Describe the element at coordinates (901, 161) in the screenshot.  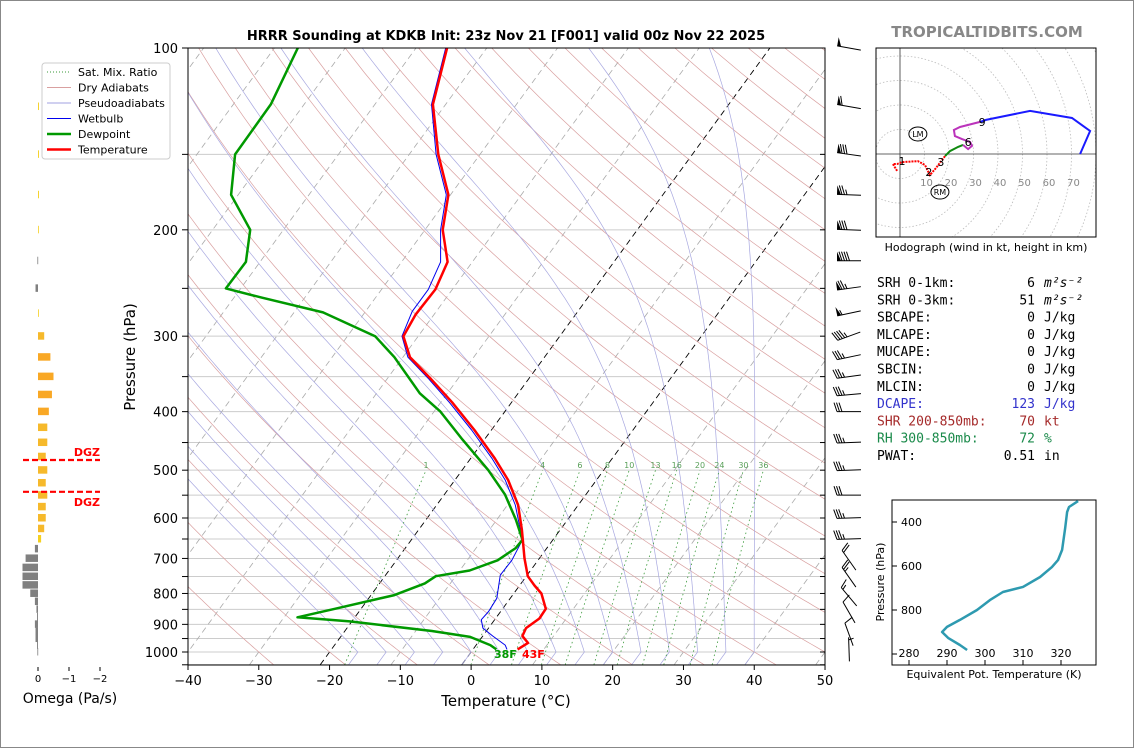
I see `height-label: 1` at that location.